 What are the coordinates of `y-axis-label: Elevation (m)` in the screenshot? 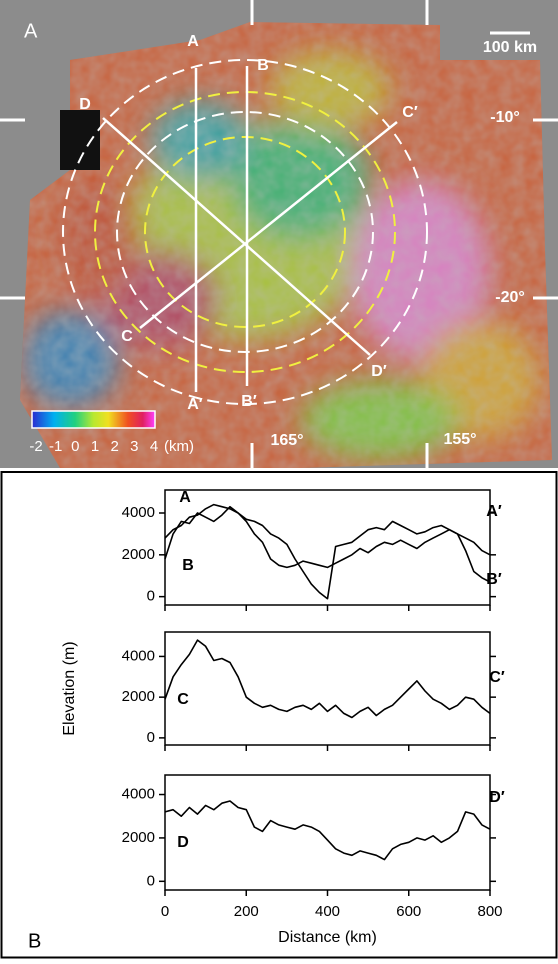 It's located at (69, 688).